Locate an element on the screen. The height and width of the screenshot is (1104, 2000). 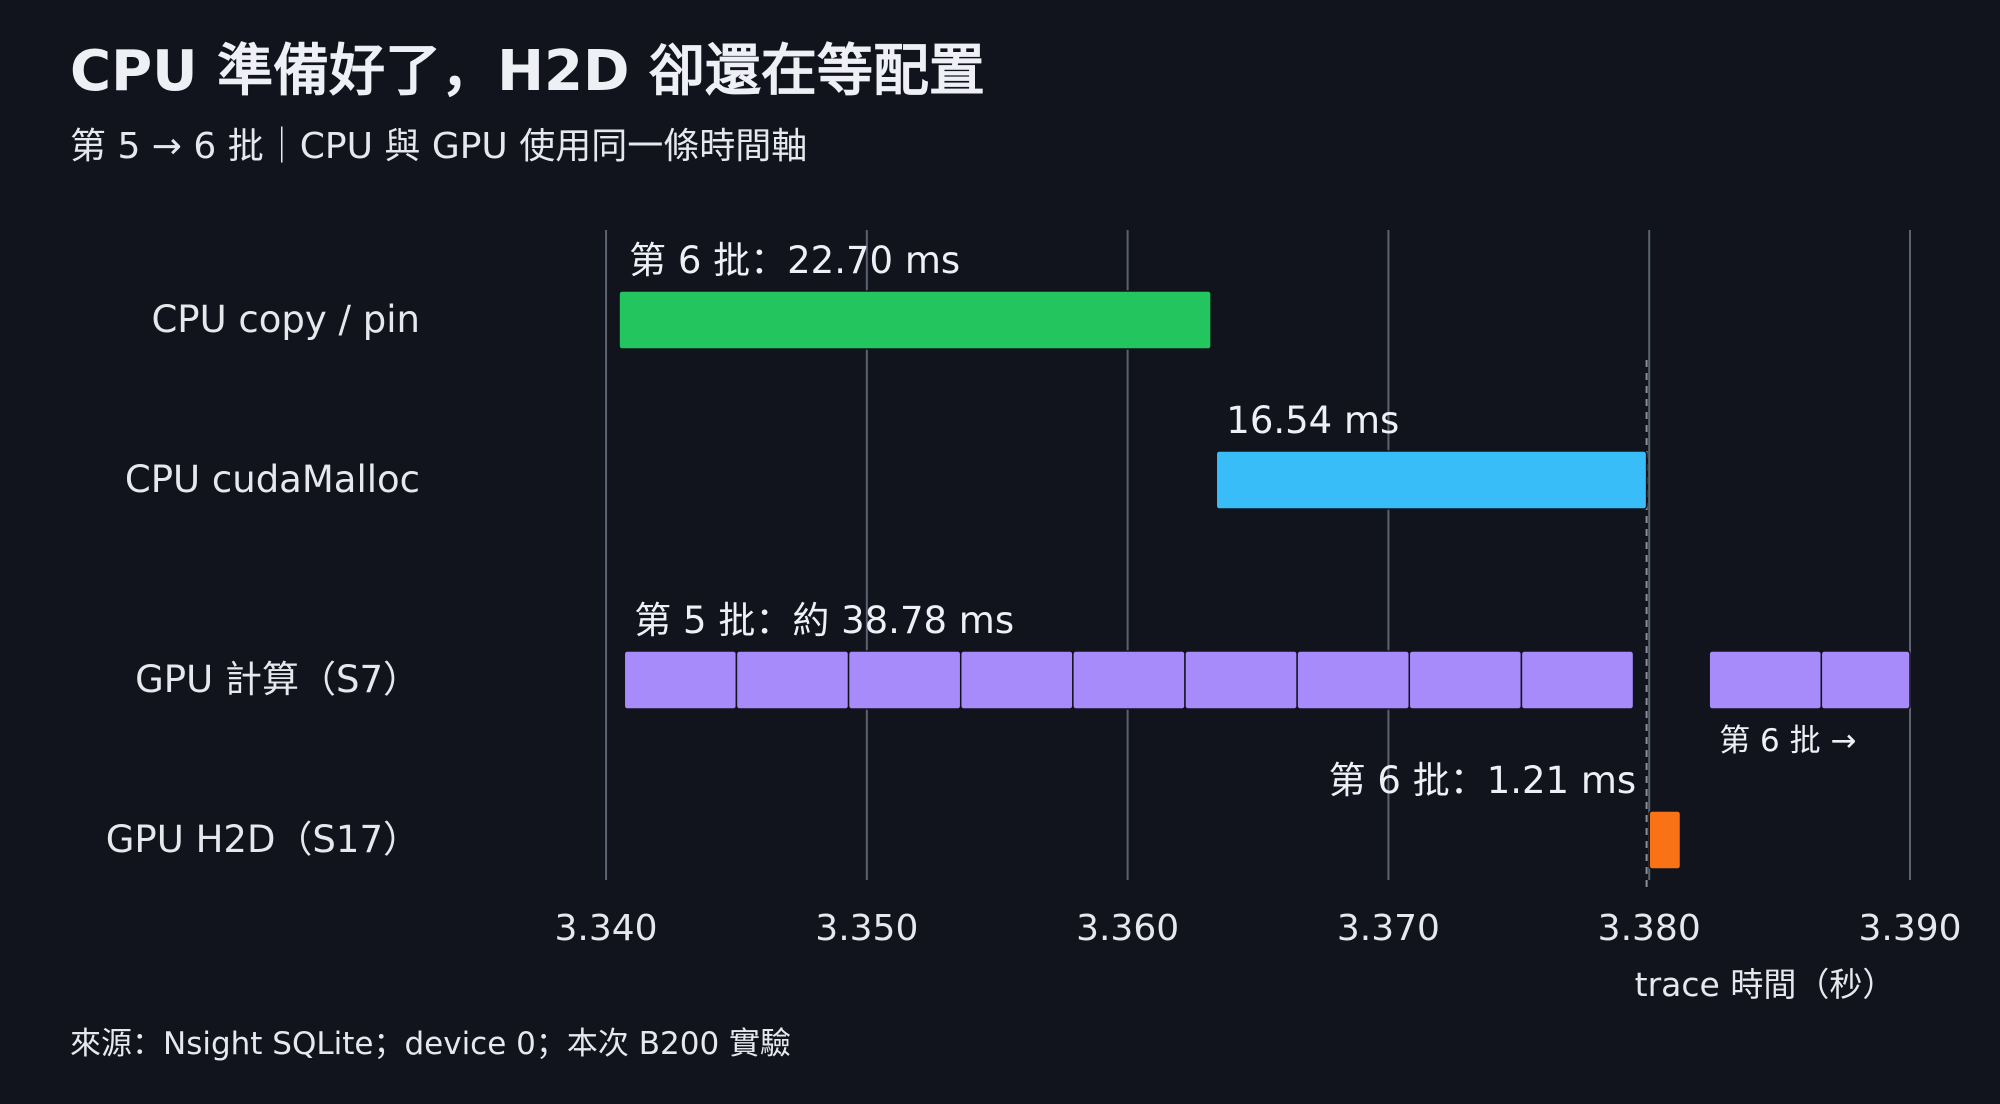
x-axis-ticks: 3.340 3.350 3.360 3.370 3.380 3.390 is located at coordinates (1258, 928).